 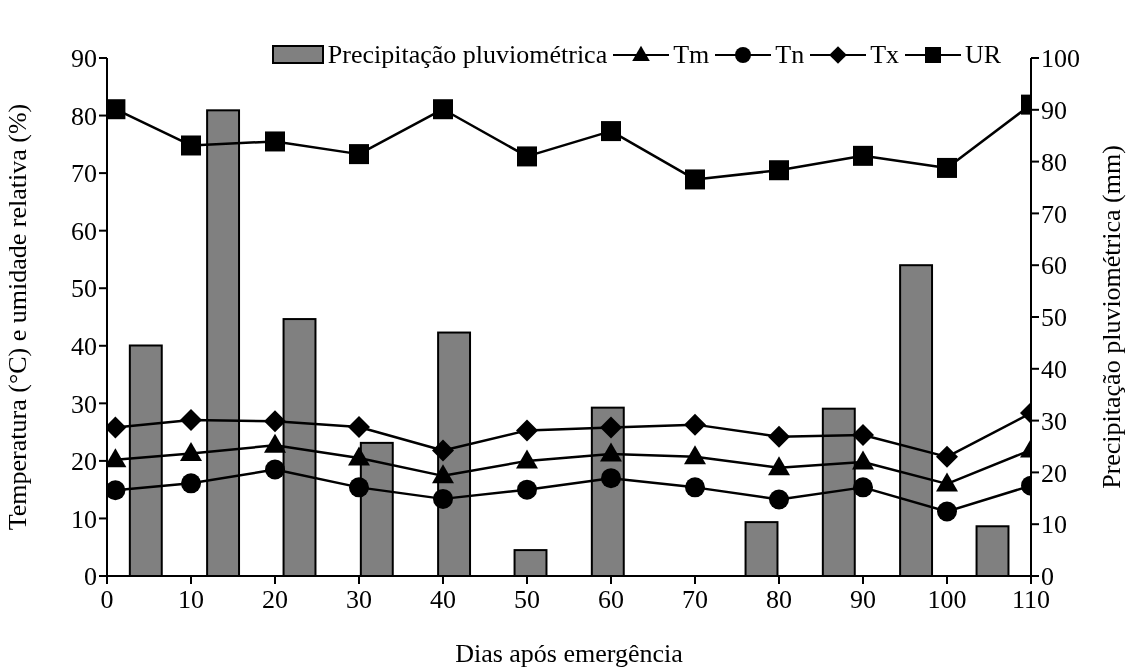 I want to click on y2-tick-label: 10, so click(x=1054, y=525).